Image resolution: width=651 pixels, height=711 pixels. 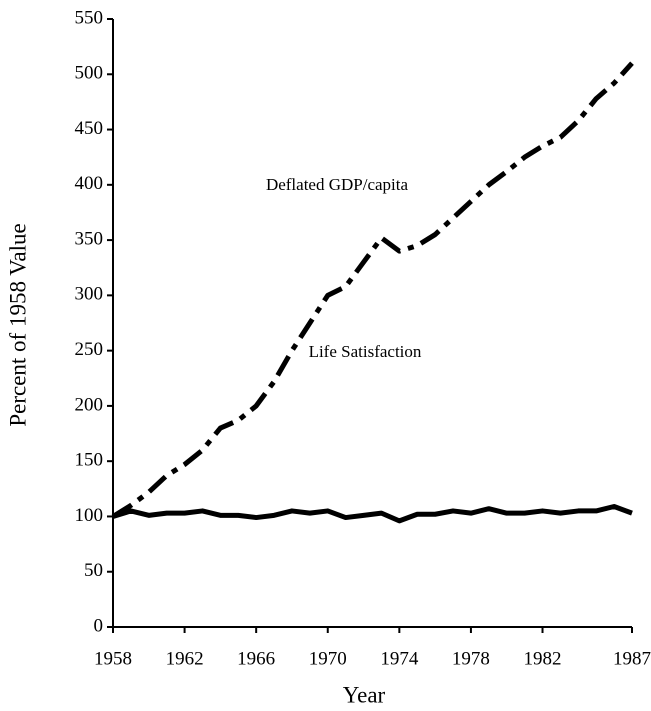 What do you see at coordinates (17, 324) in the screenshot?
I see `y-axis-title: Percent of 1958 Value` at bounding box center [17, 324].